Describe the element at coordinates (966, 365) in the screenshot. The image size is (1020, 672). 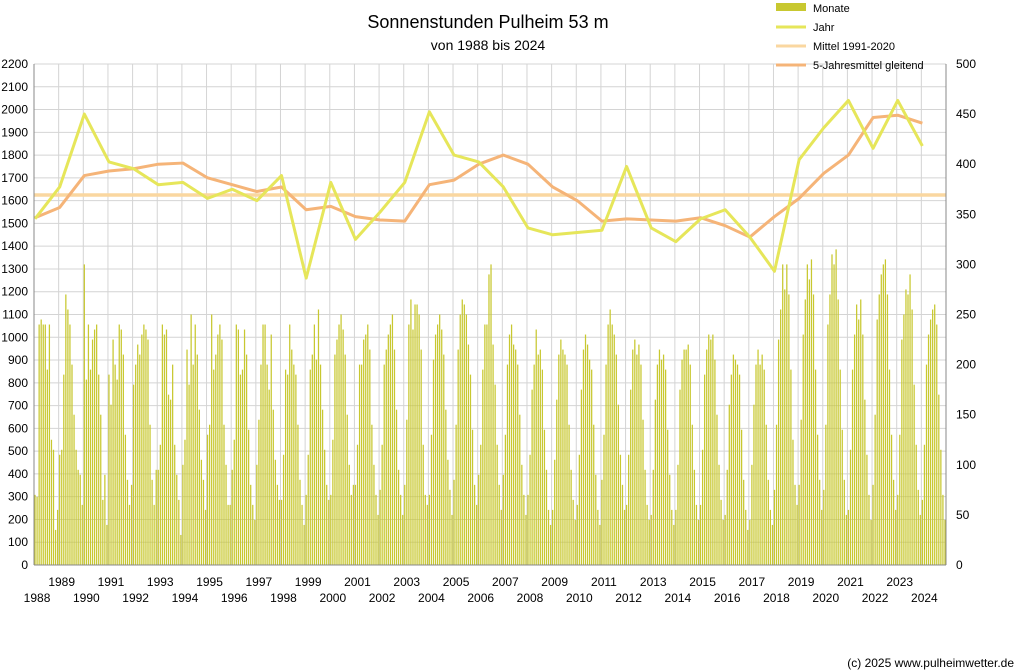
I see `y-right-tick-label: 200` at that location.